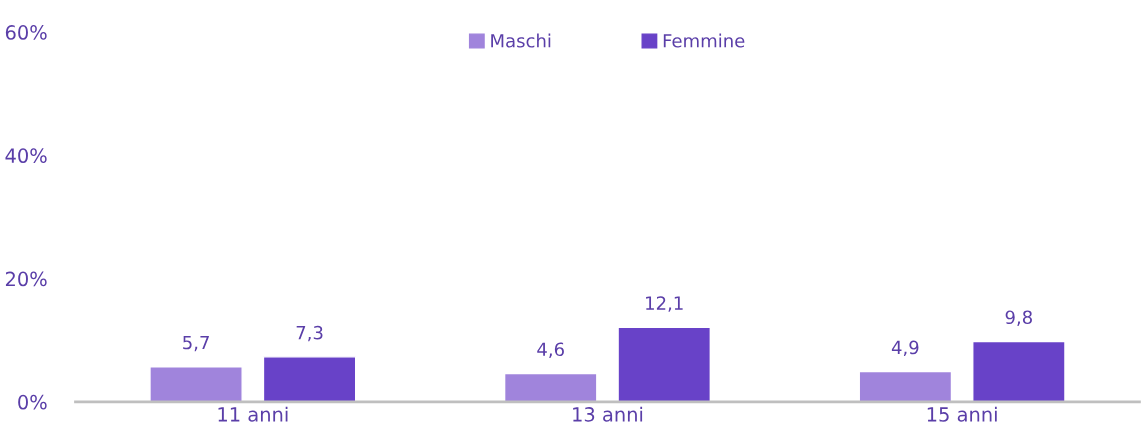 The image size is (1144, 446). Describe the element at coordinates (26, 32) in the screenshot. I see `y-tick-label: 60%` at that location.